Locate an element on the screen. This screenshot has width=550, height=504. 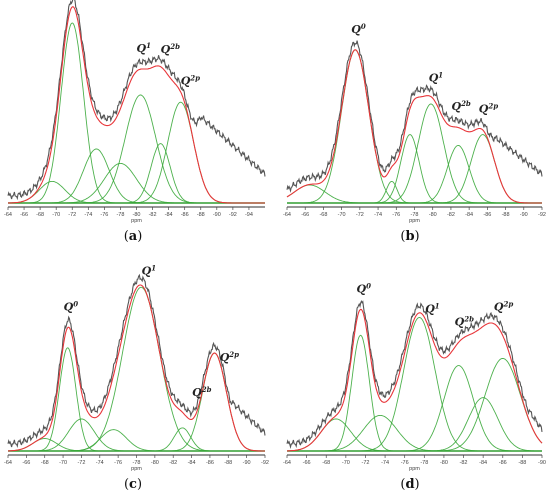
experimental-spectrum is located at coordinates (414, 375).